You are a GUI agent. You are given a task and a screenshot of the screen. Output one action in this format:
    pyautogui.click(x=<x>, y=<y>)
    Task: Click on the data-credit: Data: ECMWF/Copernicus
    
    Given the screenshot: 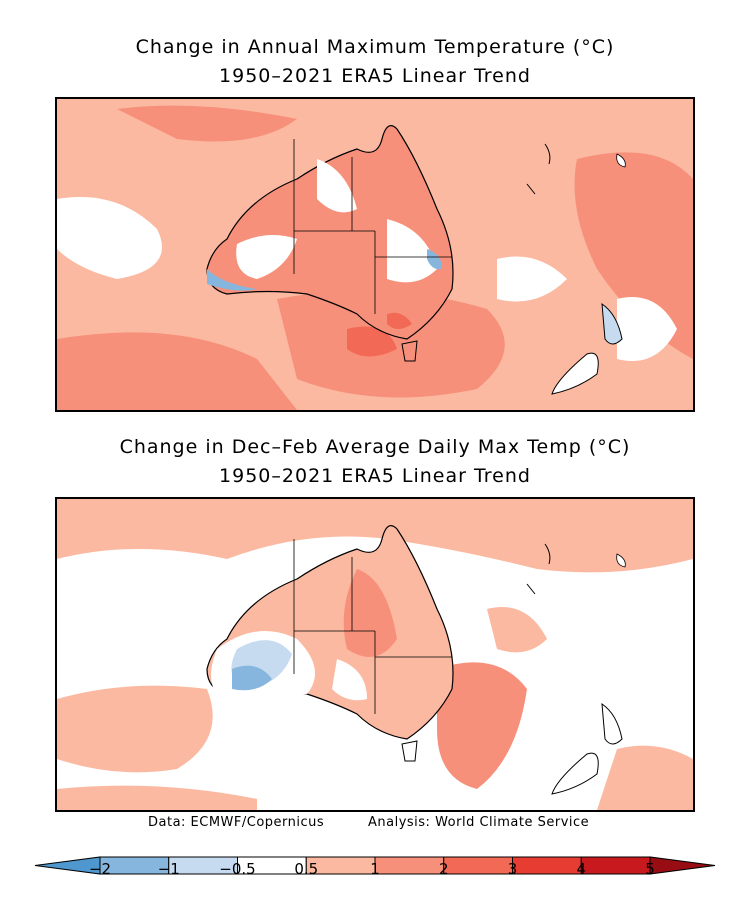 What is the action you would take?
    pyautogui.click(x=236, y=822)
    